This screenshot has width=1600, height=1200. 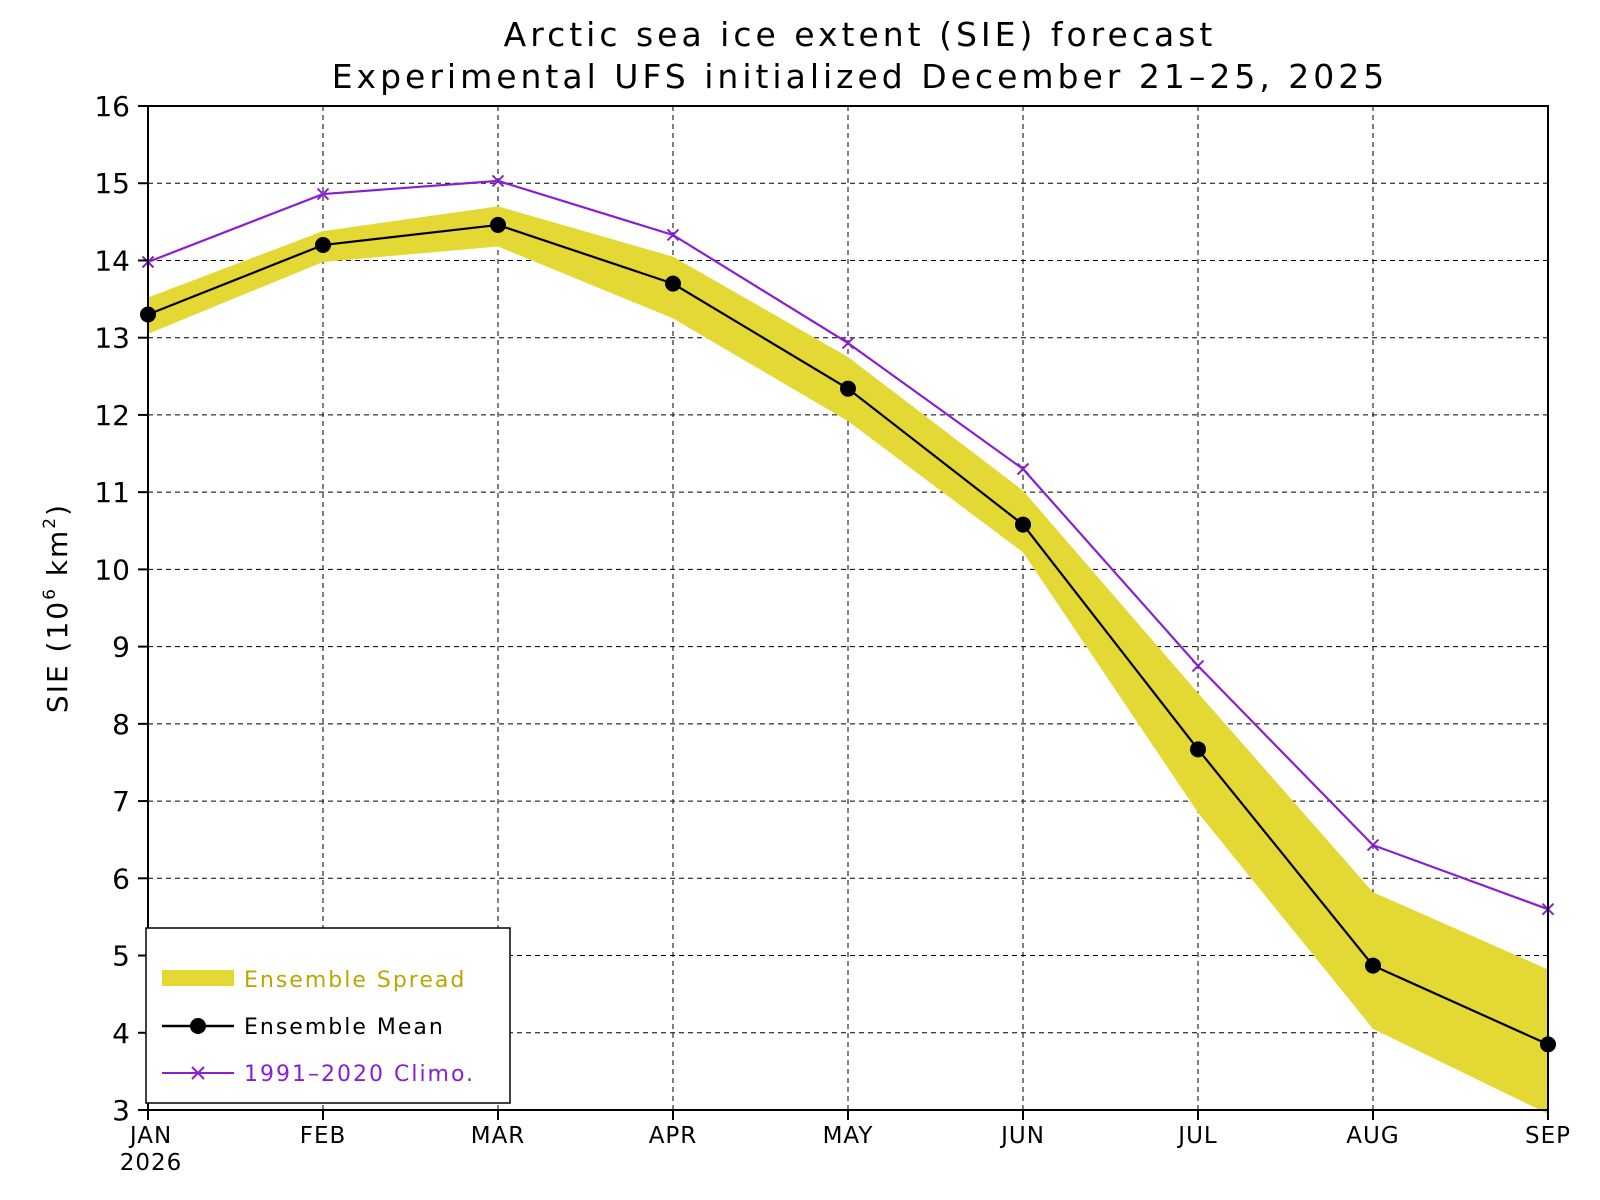 What do you see at coordinates (121, 1033) in the screenshot?
I see `y-tick-label: 4` at bounding box center [121, 1033].